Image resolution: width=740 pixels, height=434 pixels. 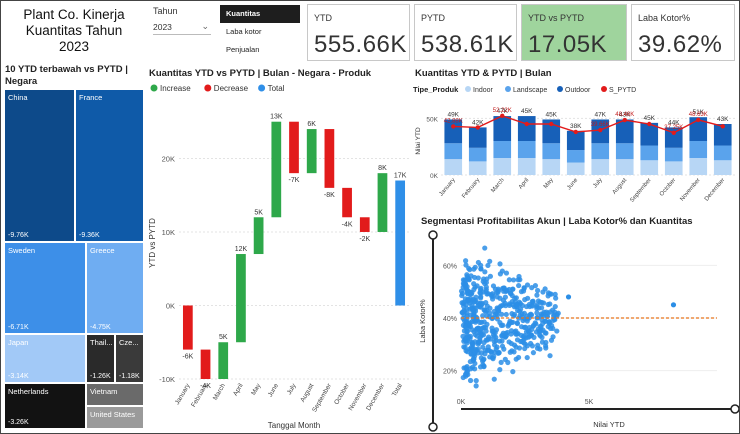 What do you see at coordinates (260, 14) in the screenshot?
I see `measure-item-kuantitas: Kuantitas` at bounding box center [260, 14].